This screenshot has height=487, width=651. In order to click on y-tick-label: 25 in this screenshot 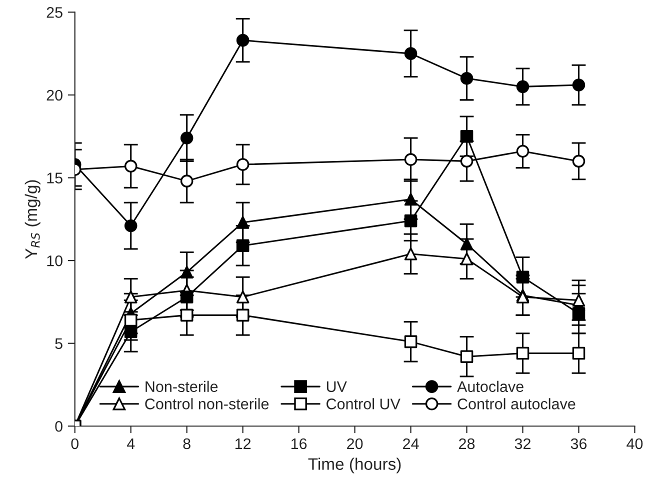, I will do `click(54, 12)`.